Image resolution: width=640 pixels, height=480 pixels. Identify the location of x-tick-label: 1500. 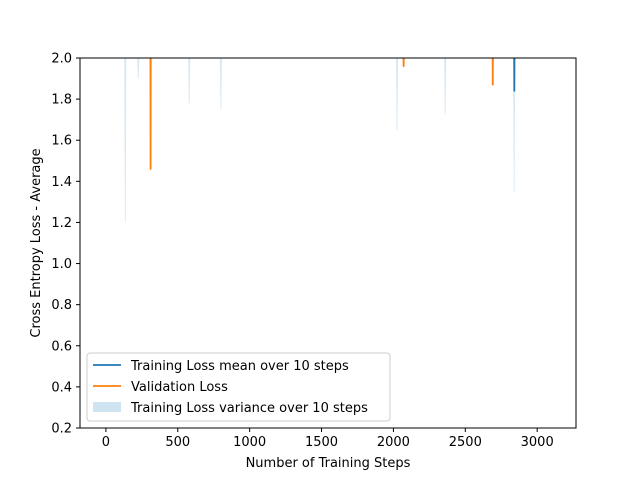
(321, 442).